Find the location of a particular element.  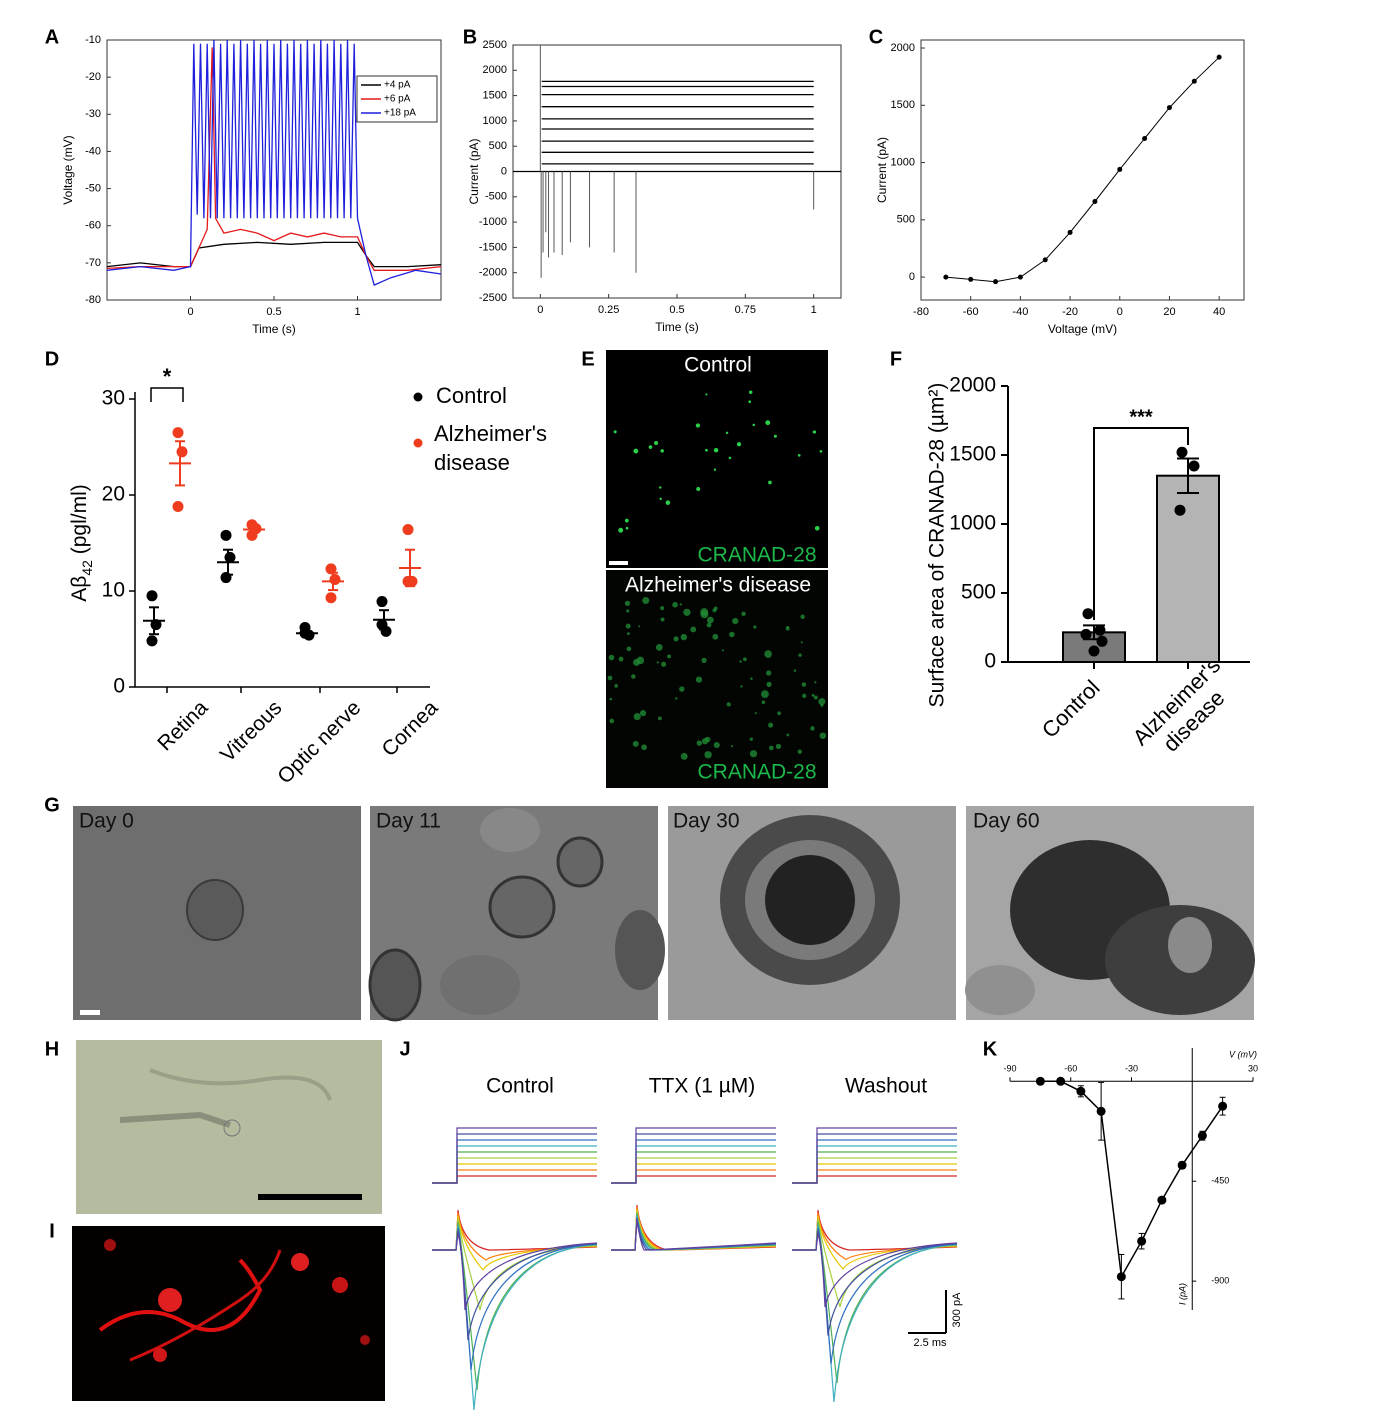

patch-image is located at coordinates (229, 1127).